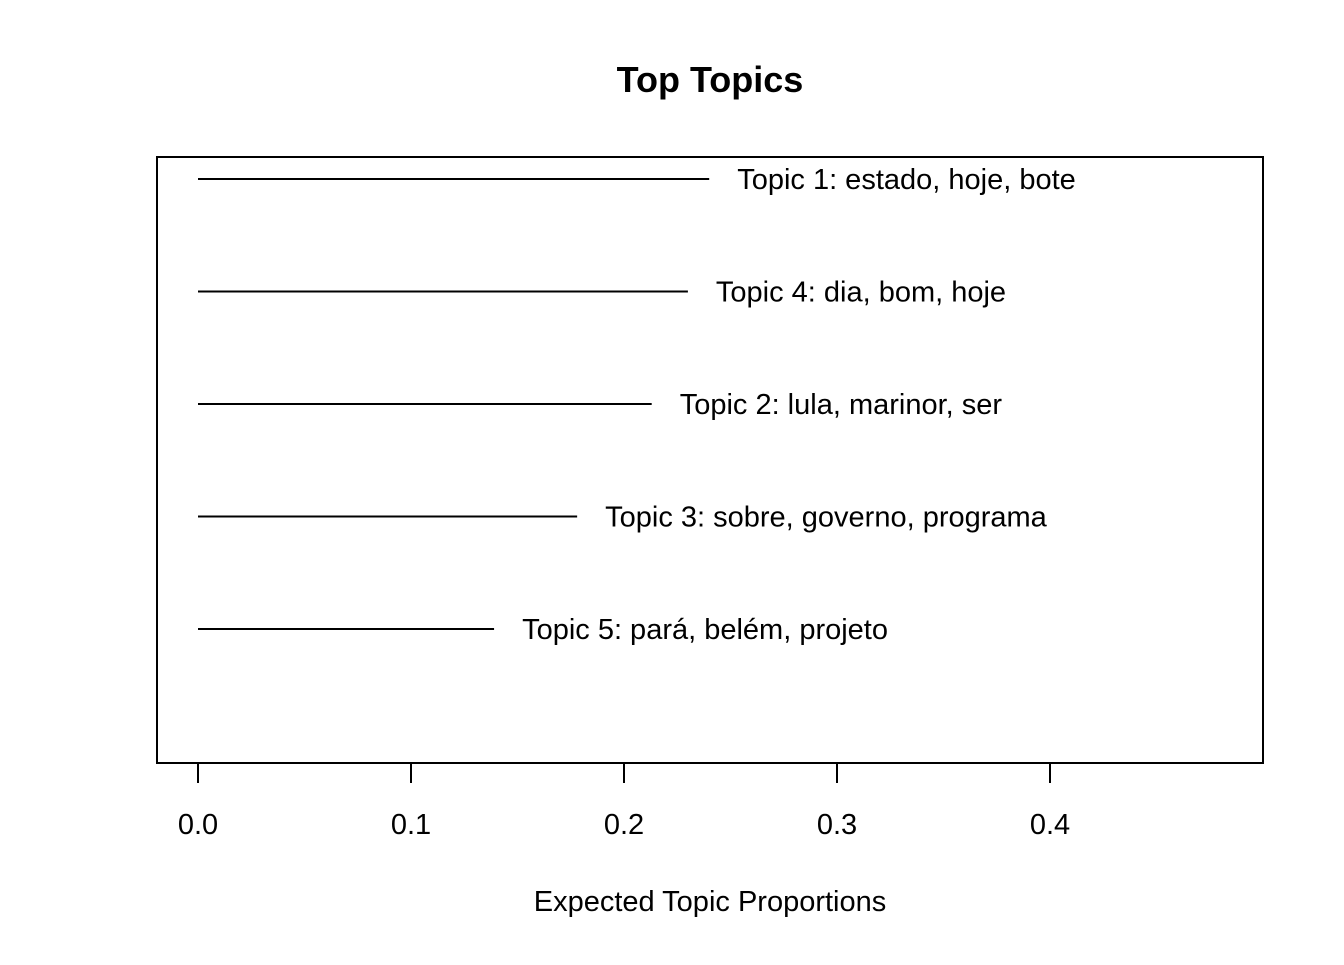 The width and height of the screenshot is (1344, 965). Describe the element at coordinates (841, 405) in the screenshot. I see `topic-label: Topic 2: lula, marinor, ser` at that location.